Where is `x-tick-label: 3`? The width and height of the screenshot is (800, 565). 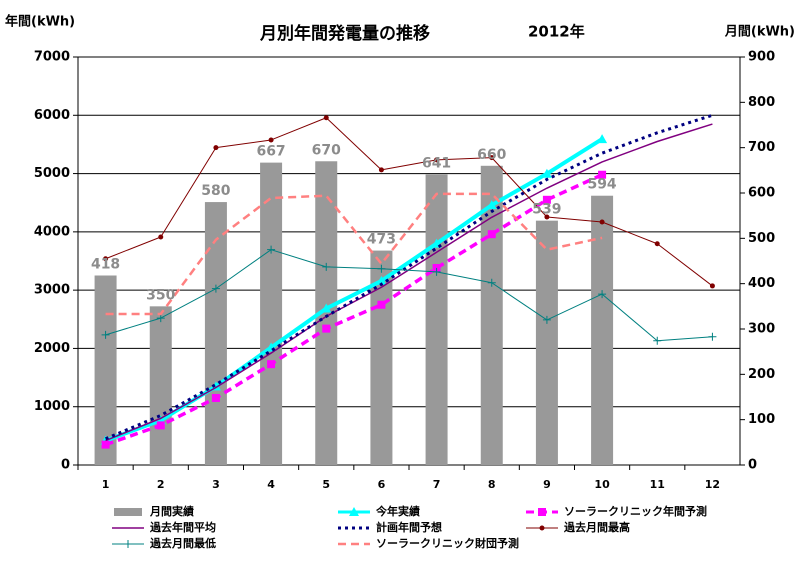
x-tick-label: 3 is located at coordinates (216, 484).